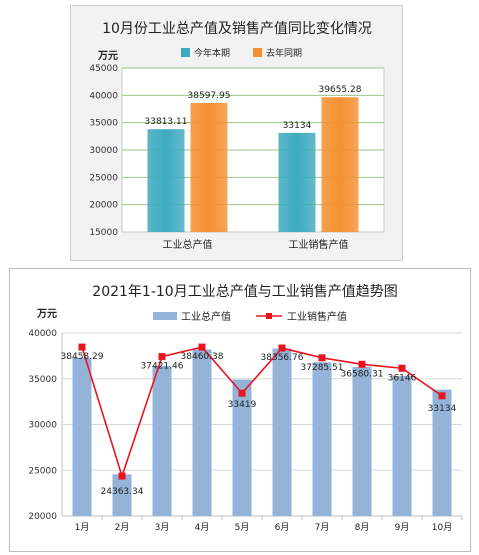 Image resolution: width=479 pixels, height=555 pixels. Describe the element at coordinates (122, 527) in the screenshot. I see `x-category-label: 2月` at that location.